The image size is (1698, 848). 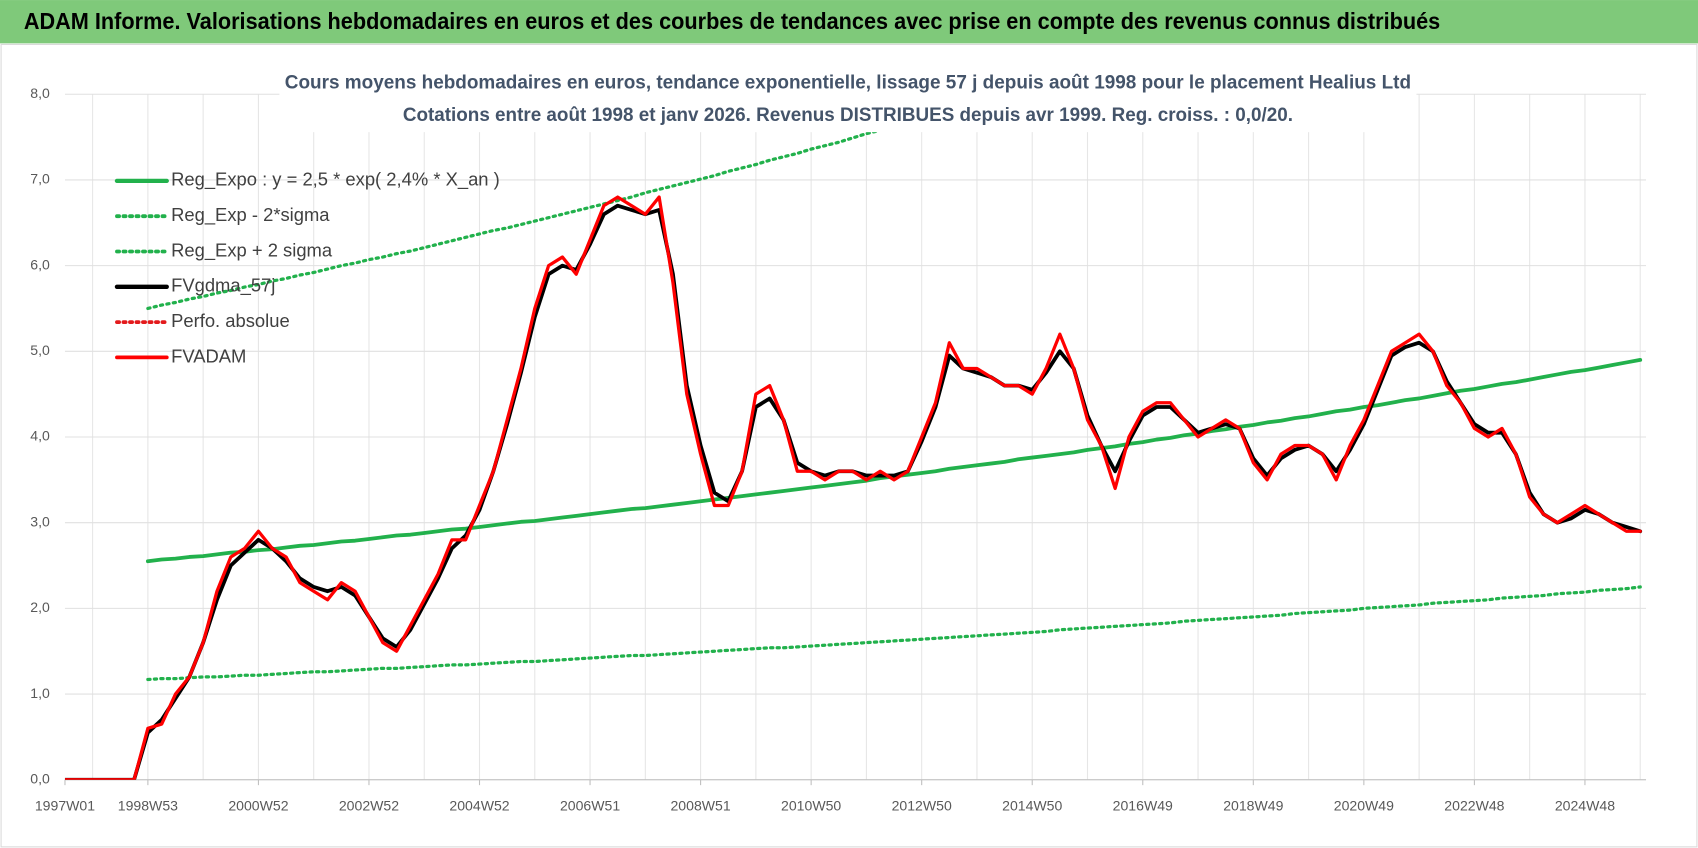 What do you see at coordinates (1253, 806) in the screenshot?
I see `x-tick-label: 2018W49` at bounding box center [1253, 806].